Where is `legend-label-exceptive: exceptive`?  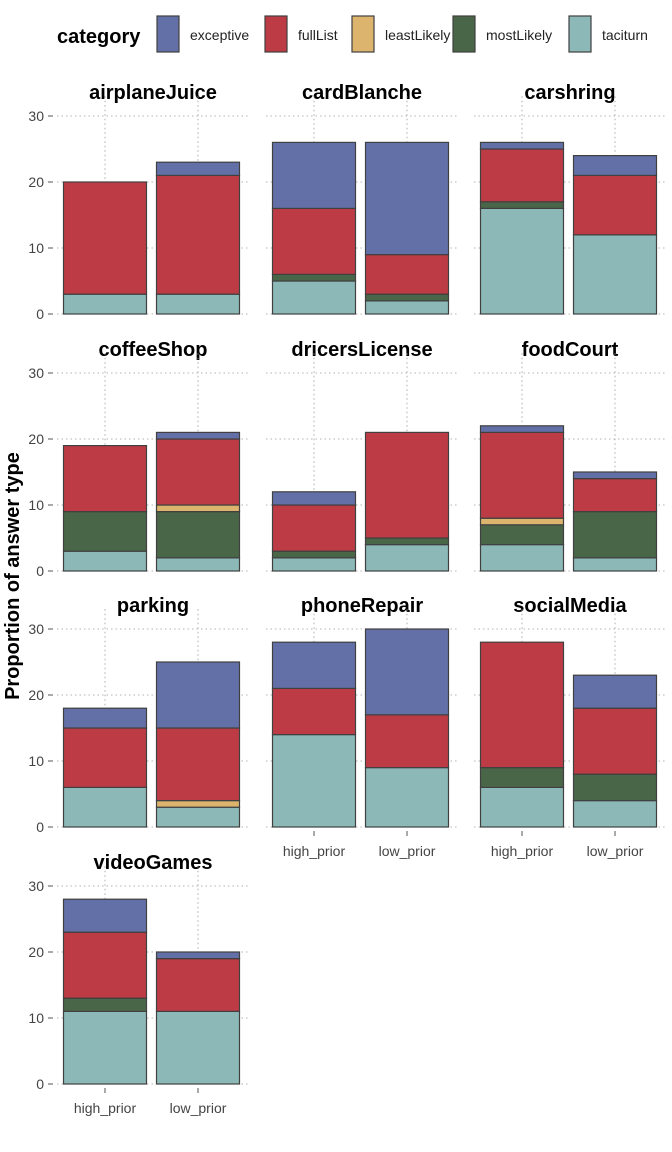
legend-label-exceptive: exceptive is located at coordinates (219, 35).